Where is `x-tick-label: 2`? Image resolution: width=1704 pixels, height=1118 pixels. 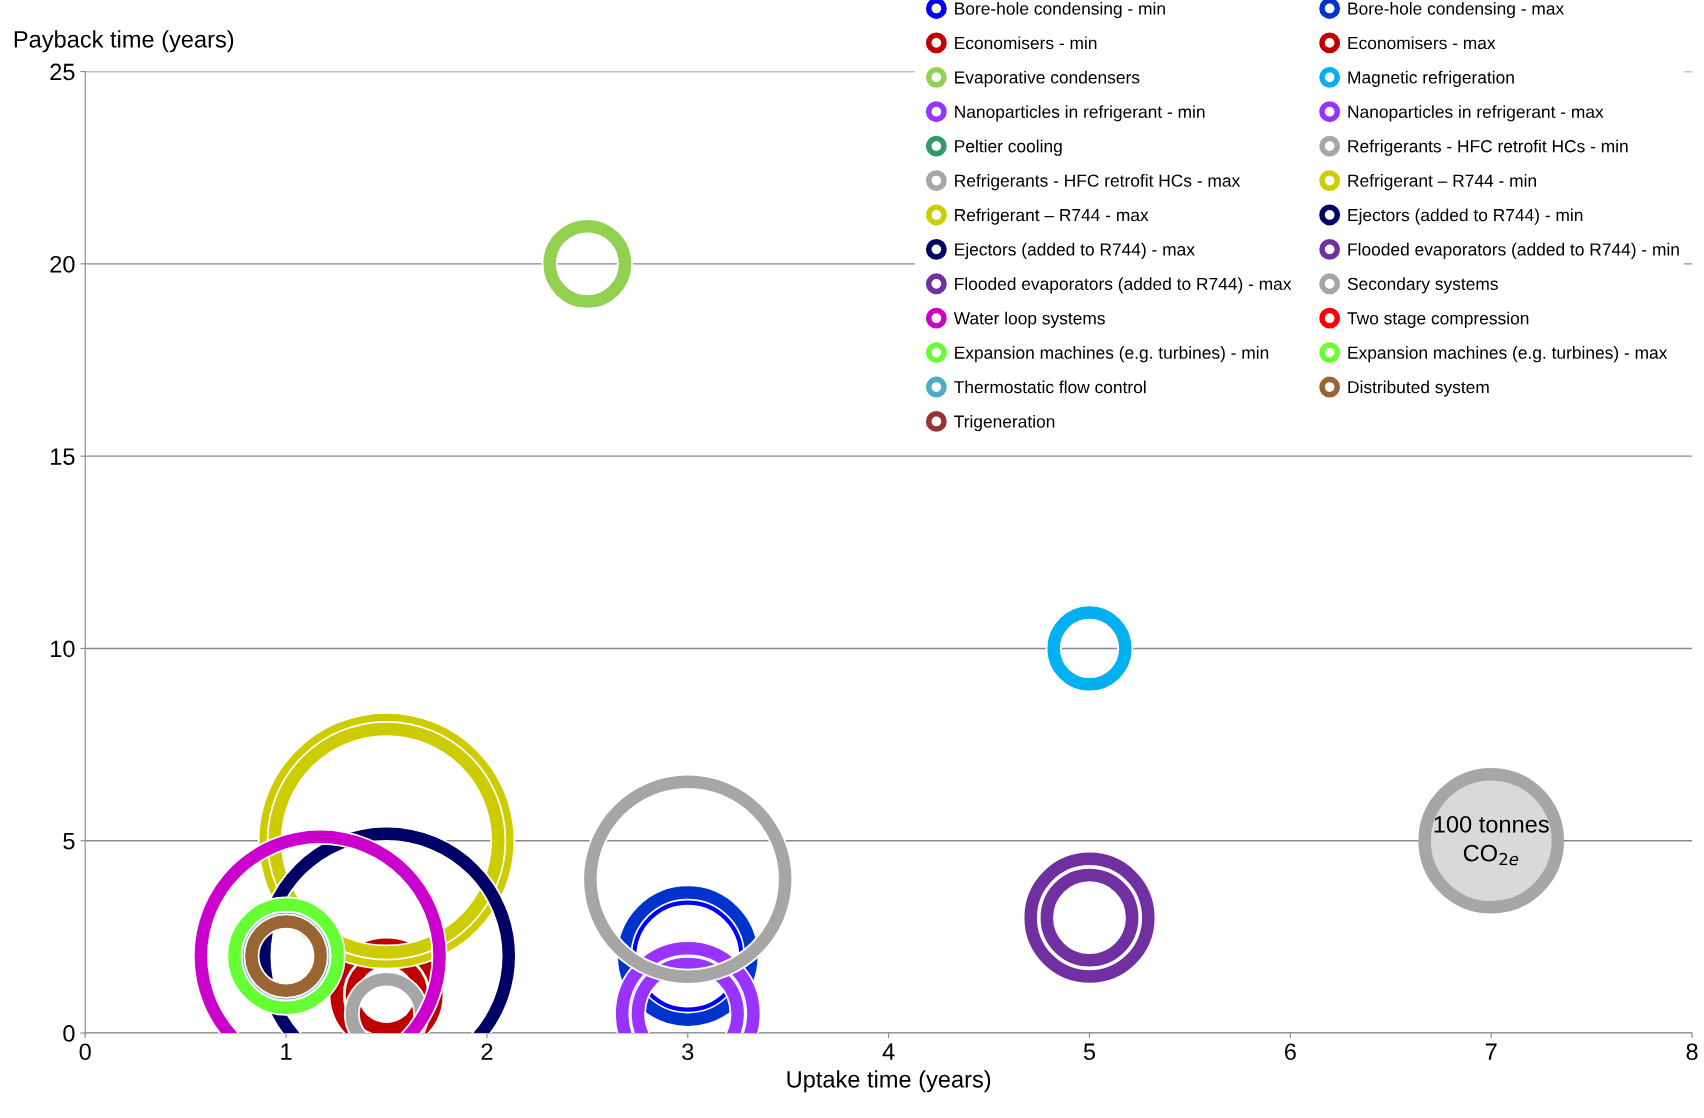 x-tick-label: 2 is located at coordinates (487, 1051).